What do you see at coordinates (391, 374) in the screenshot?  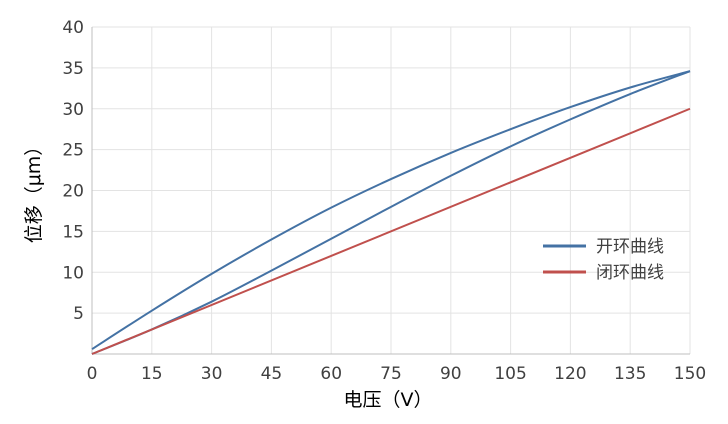 I see `x-tick-label: 75` at bounding box center [391, 374].